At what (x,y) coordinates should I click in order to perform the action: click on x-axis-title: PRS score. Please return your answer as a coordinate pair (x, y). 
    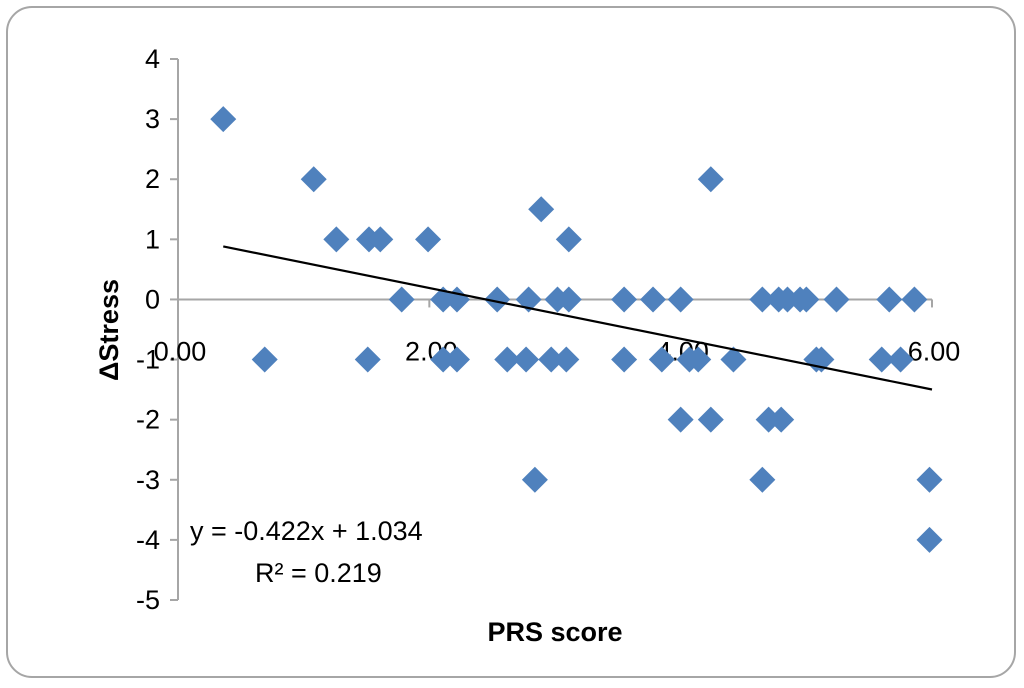
    Looking at the image, I should click on (554, 632).